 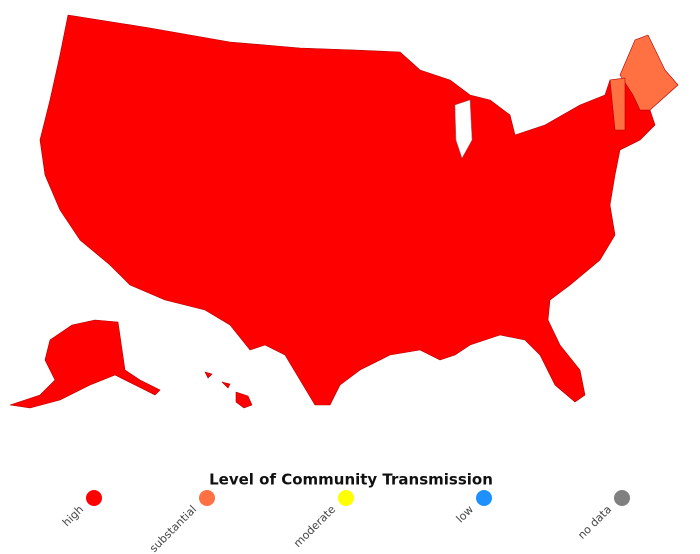 I want to click on legend-title: Level of Community Transmission, so click(x=351, y=480).